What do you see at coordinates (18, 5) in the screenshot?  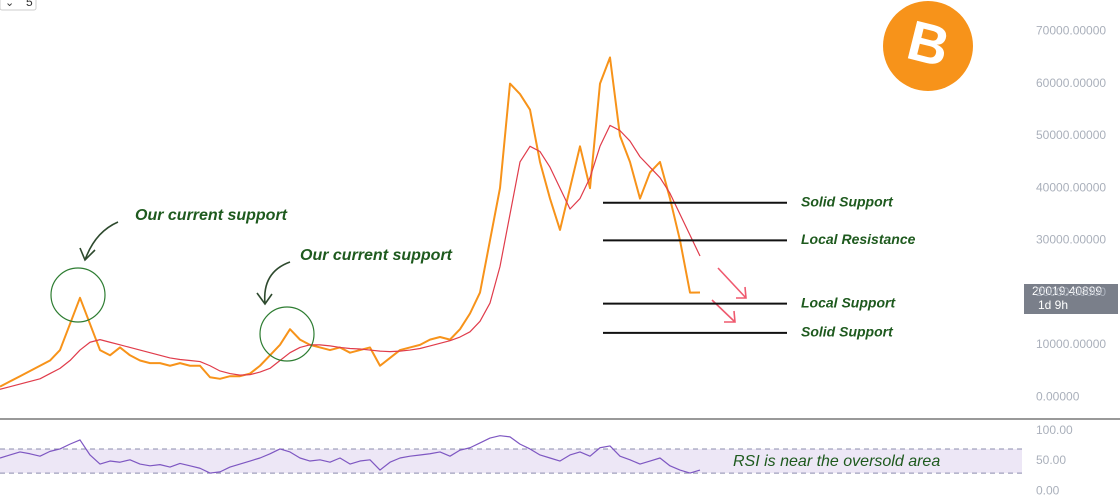 I see `interval-box` at bounding box center [18, 5].